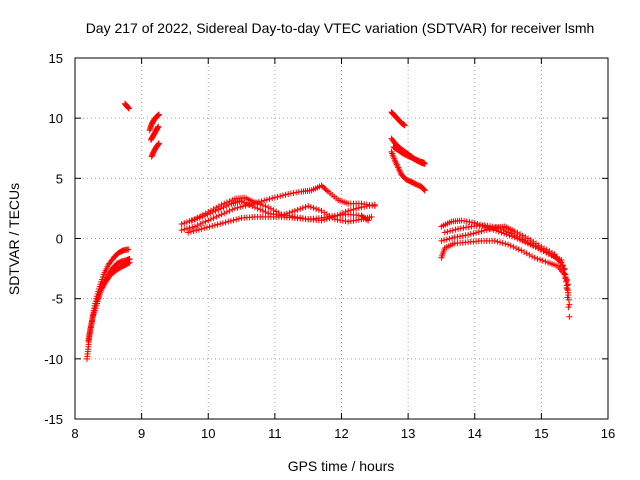  What do you see at coordinates (208, 433) in the screenshot?
I see `x-tick-label: 10` at bounding box center [208, 433].